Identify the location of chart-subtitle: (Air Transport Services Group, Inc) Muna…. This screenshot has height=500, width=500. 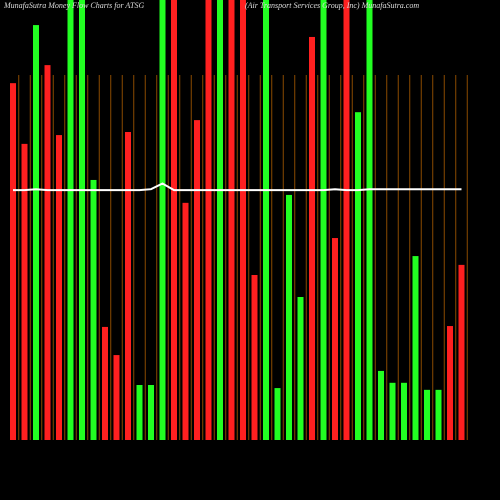
(332, 5).